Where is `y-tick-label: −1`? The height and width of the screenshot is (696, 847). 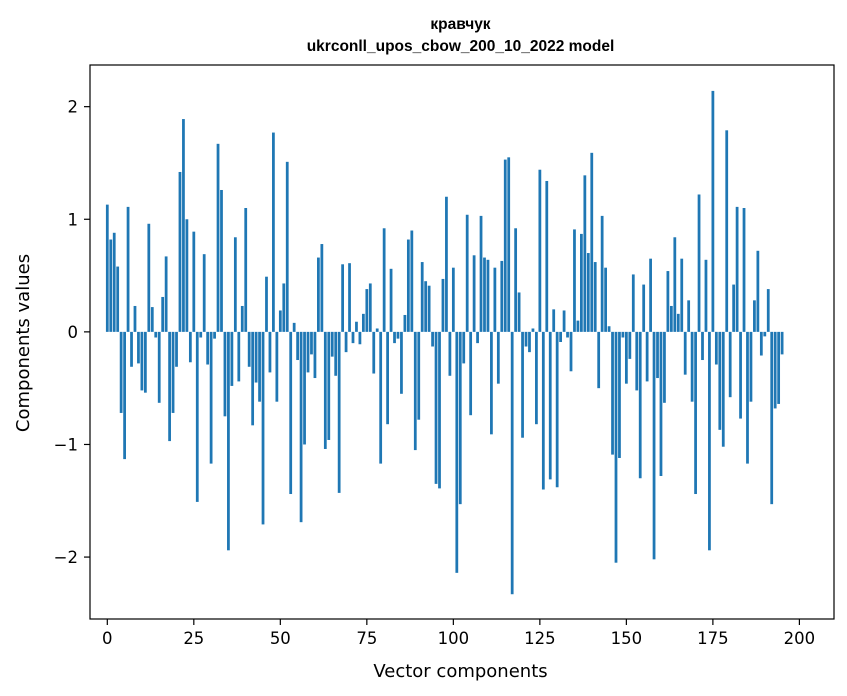
y-tick-label: −1 is located at coordinates (66, 444).